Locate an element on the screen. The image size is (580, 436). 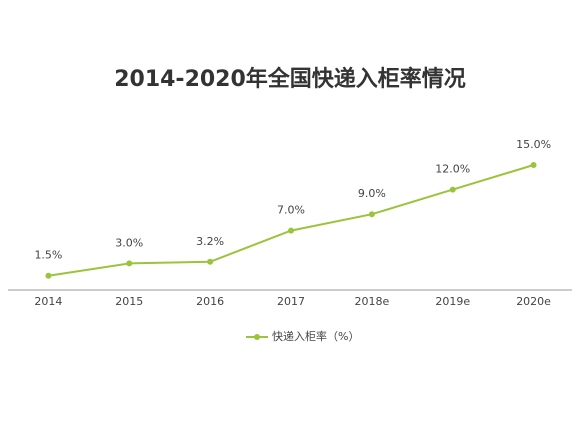
x-tick-label: 2020e is located at coordinates (533, 301).